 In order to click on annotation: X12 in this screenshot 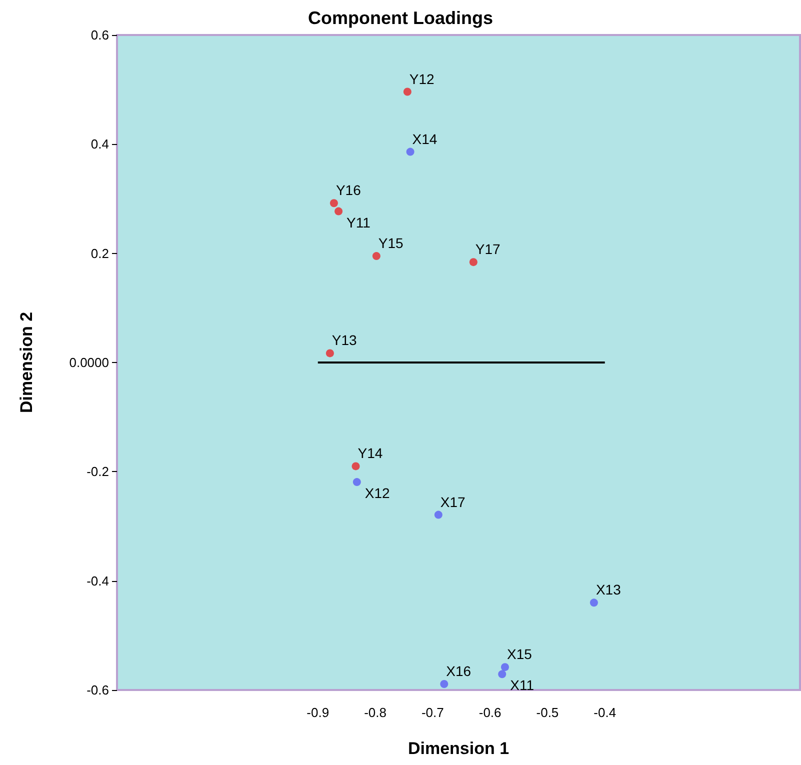, I will do `click(377, 493)`.